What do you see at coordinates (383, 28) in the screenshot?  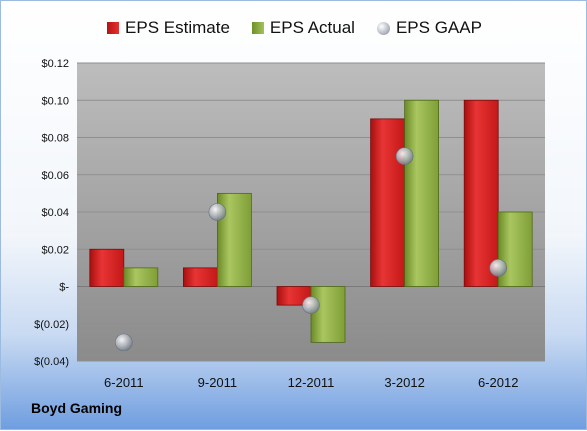 I see `gaap-swatch` at bounding box center [383, 28].